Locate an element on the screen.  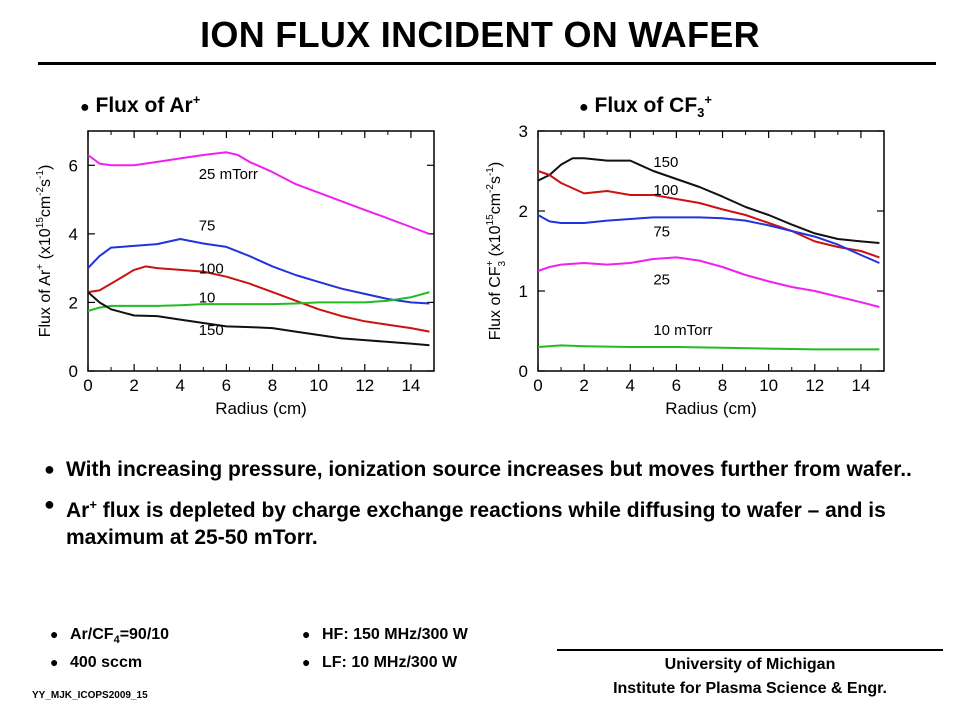
affiliation-divider is located at coordinates (750, 650).